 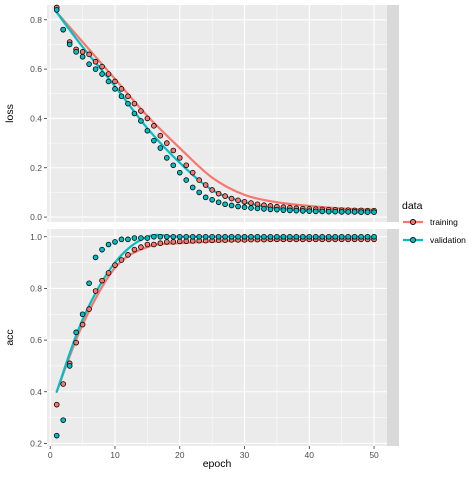 What do you see at coordinates (180, 455) in the screenshot?
I see `x-tick-label: 20` at bounding box center [180, 455].